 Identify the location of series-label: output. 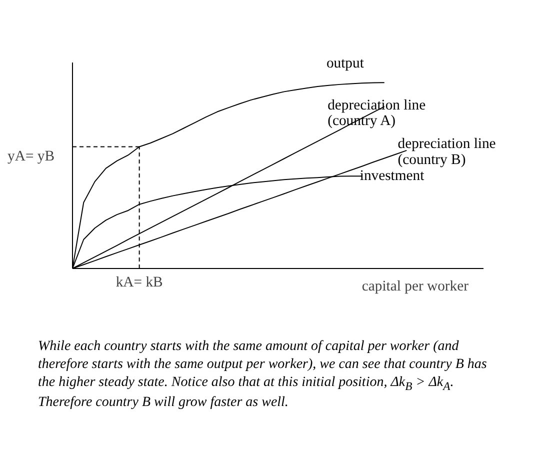
(345, 63).